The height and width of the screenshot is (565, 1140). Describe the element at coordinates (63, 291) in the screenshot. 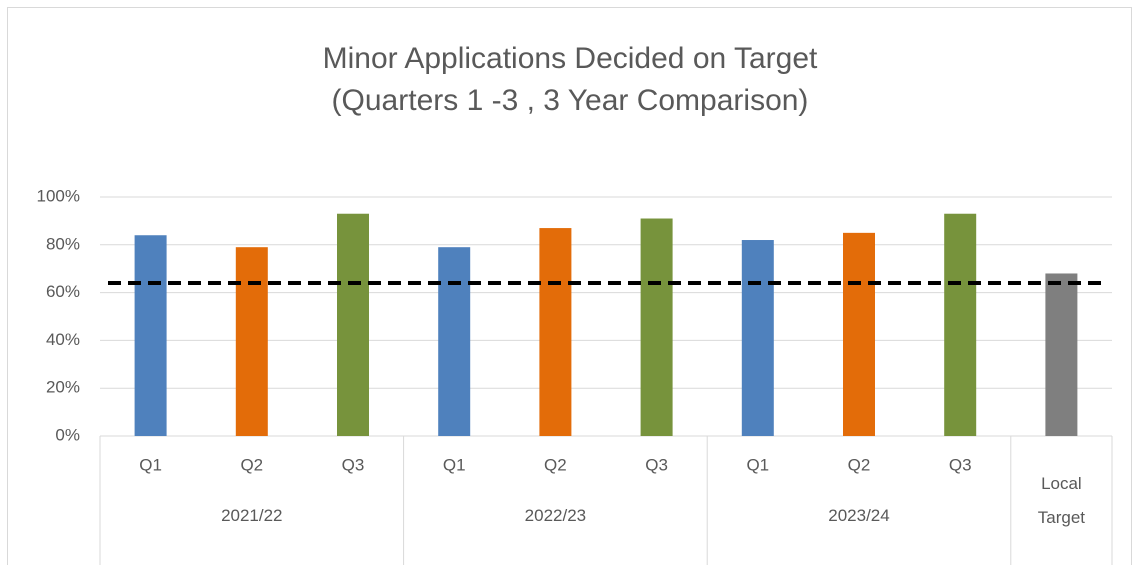

I see `y-tick-label: 60%` at that location.